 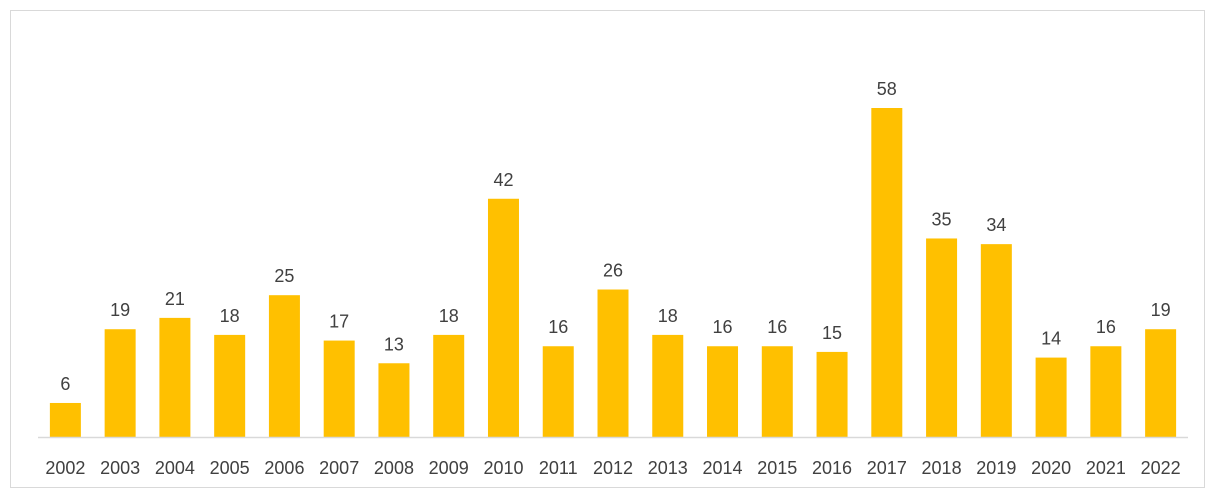 What do you see at coordinates (120, 383) in the screenshot?
I see `bar-2003` at bounding box center [120, 383].